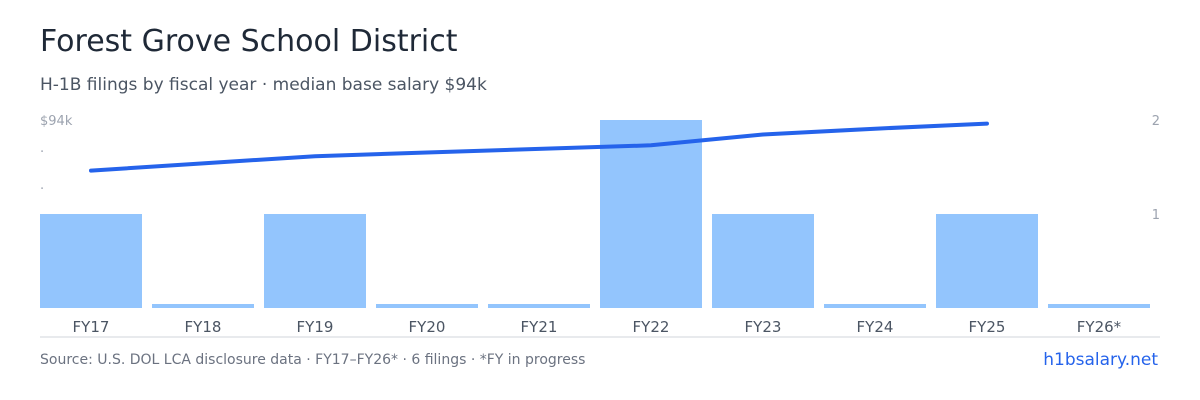  Describe the element at coordinates (763, 327) in the screenshot. I see `category-label: FY23` at that location.